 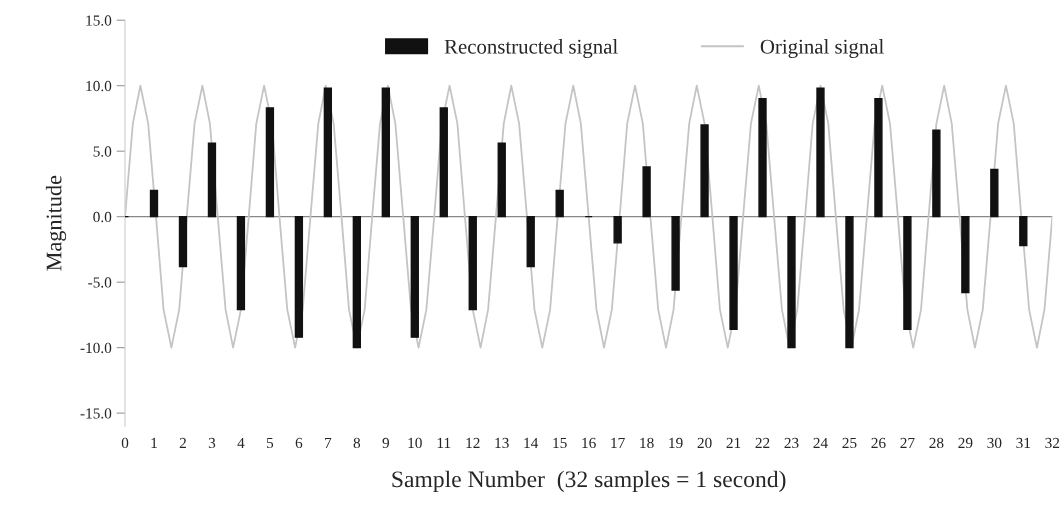 What do you see at coordinates (1052, 443) in the screenshot?
I see `x-tick-label: 32` at bounding box center [1052, 443].